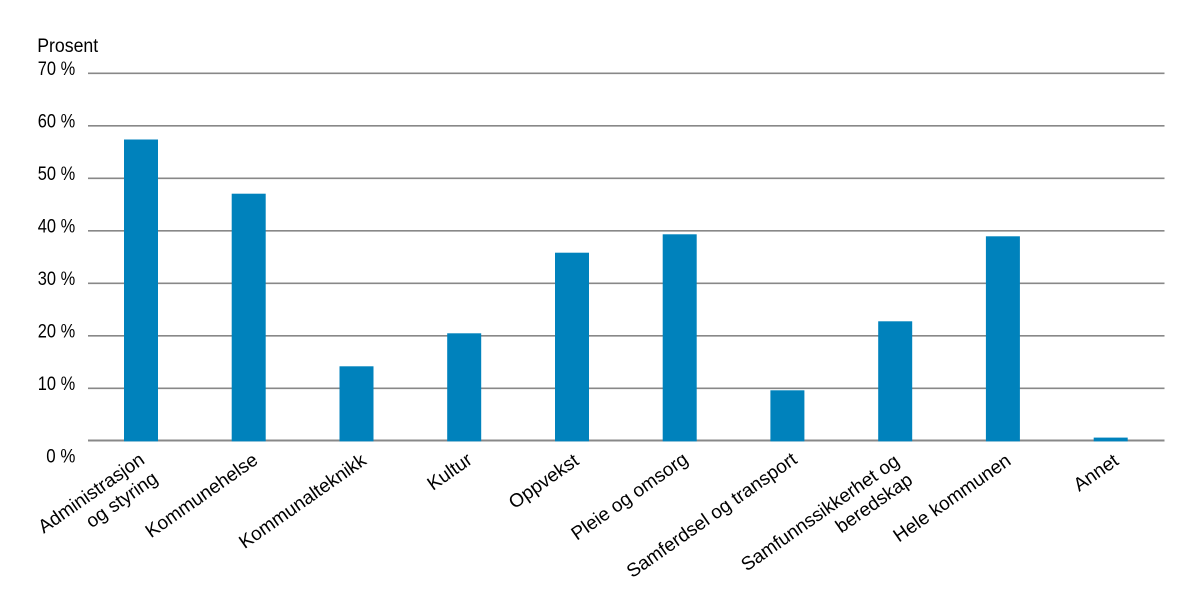 The height and width of the screenshot is (604, 1200). Describe the element at coordinates (56, 174) in the screenshot. I see `svg-text: 50 %` at that location.